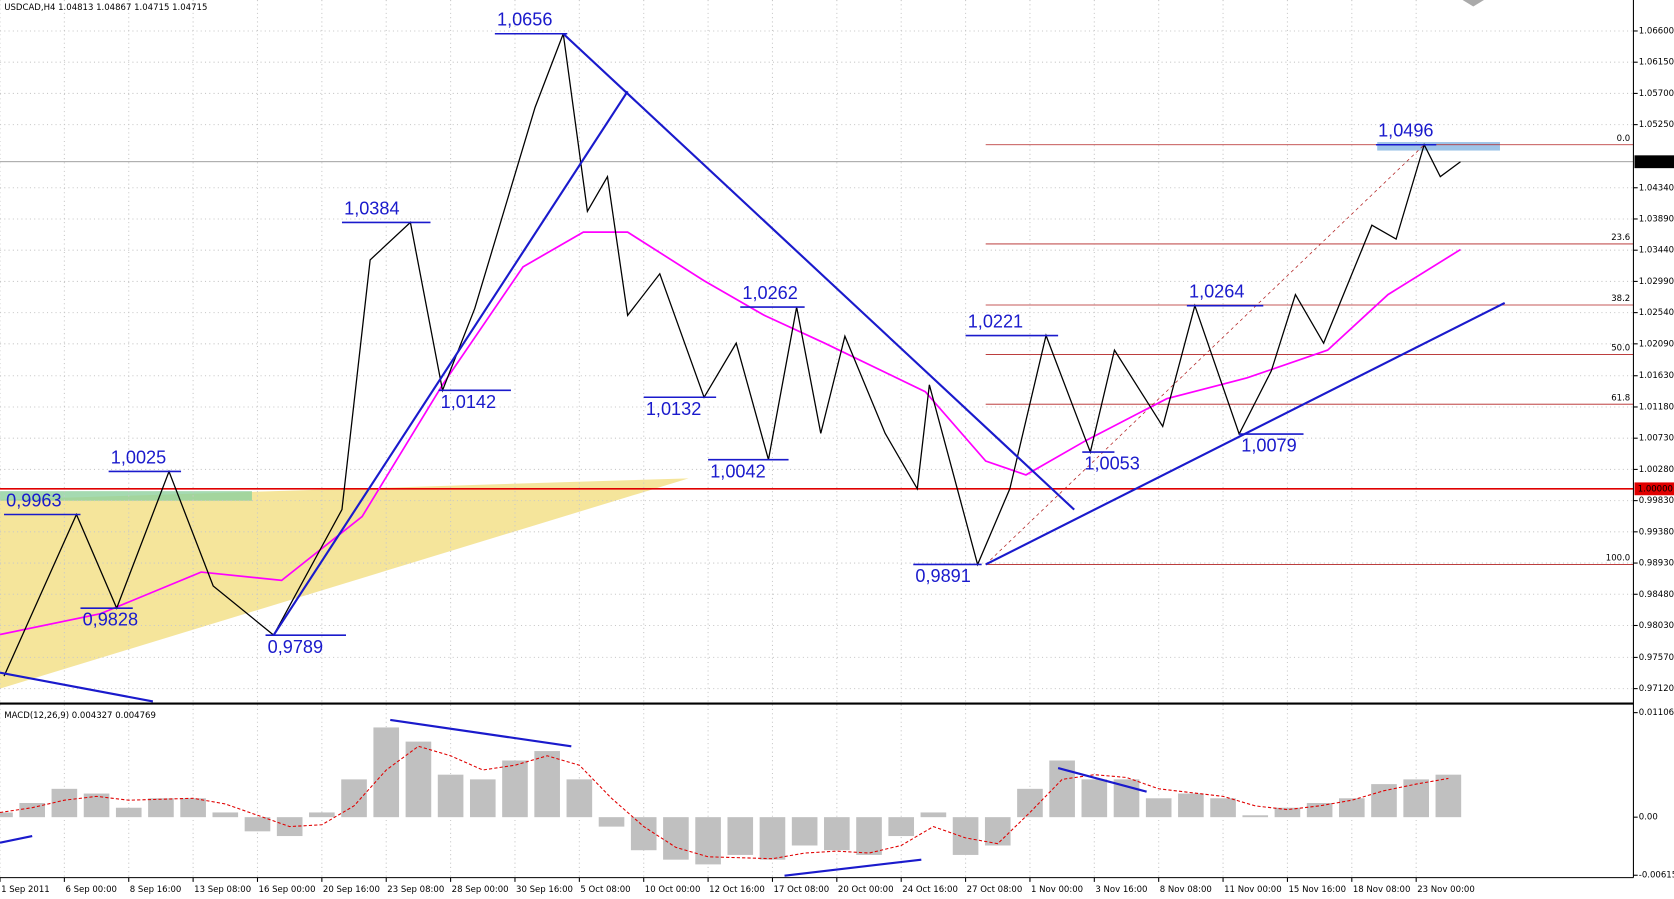 The width and height of the screenshot is (1674, 899). Describe the element at coordinates (866, 890) in the screenshot. I see `x-tick-label: 20 Oct 00:00` at that location.